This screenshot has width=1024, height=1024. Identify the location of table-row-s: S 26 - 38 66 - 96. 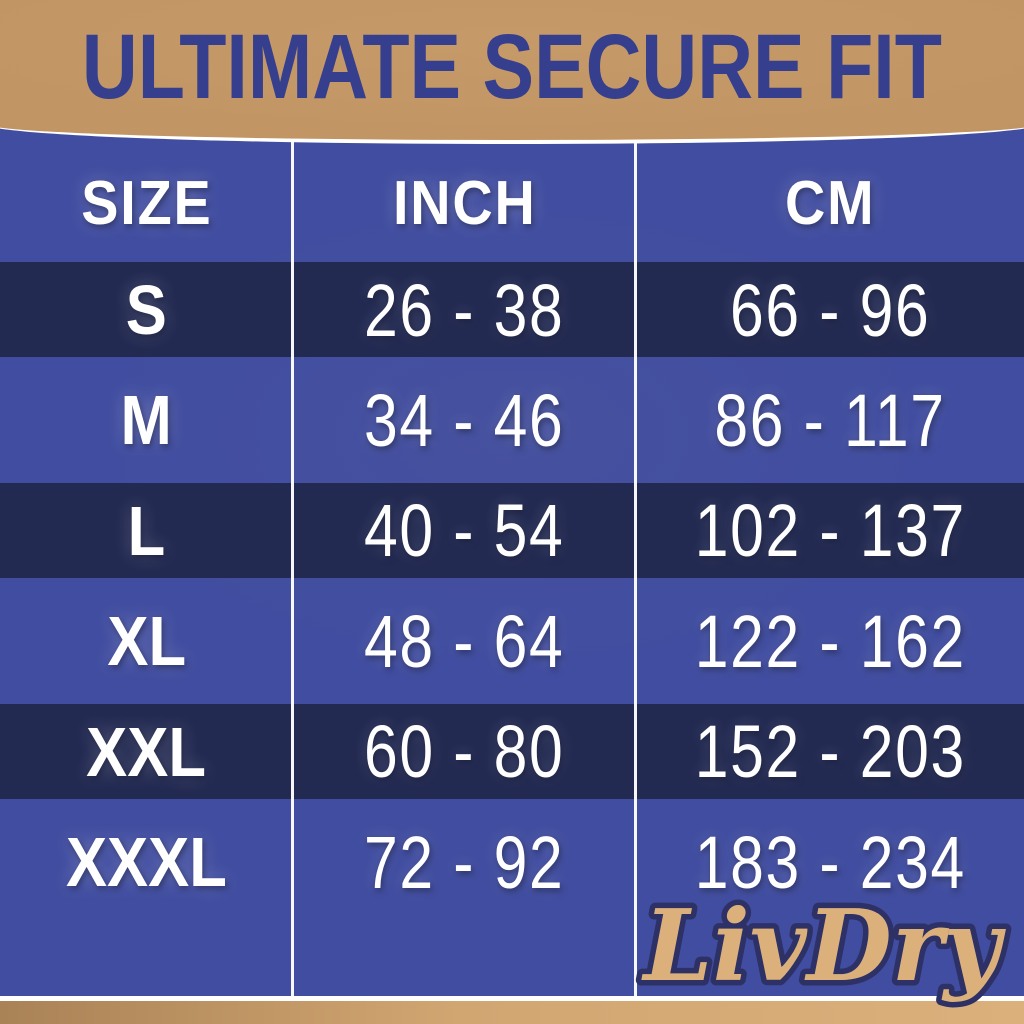
(512, 310).